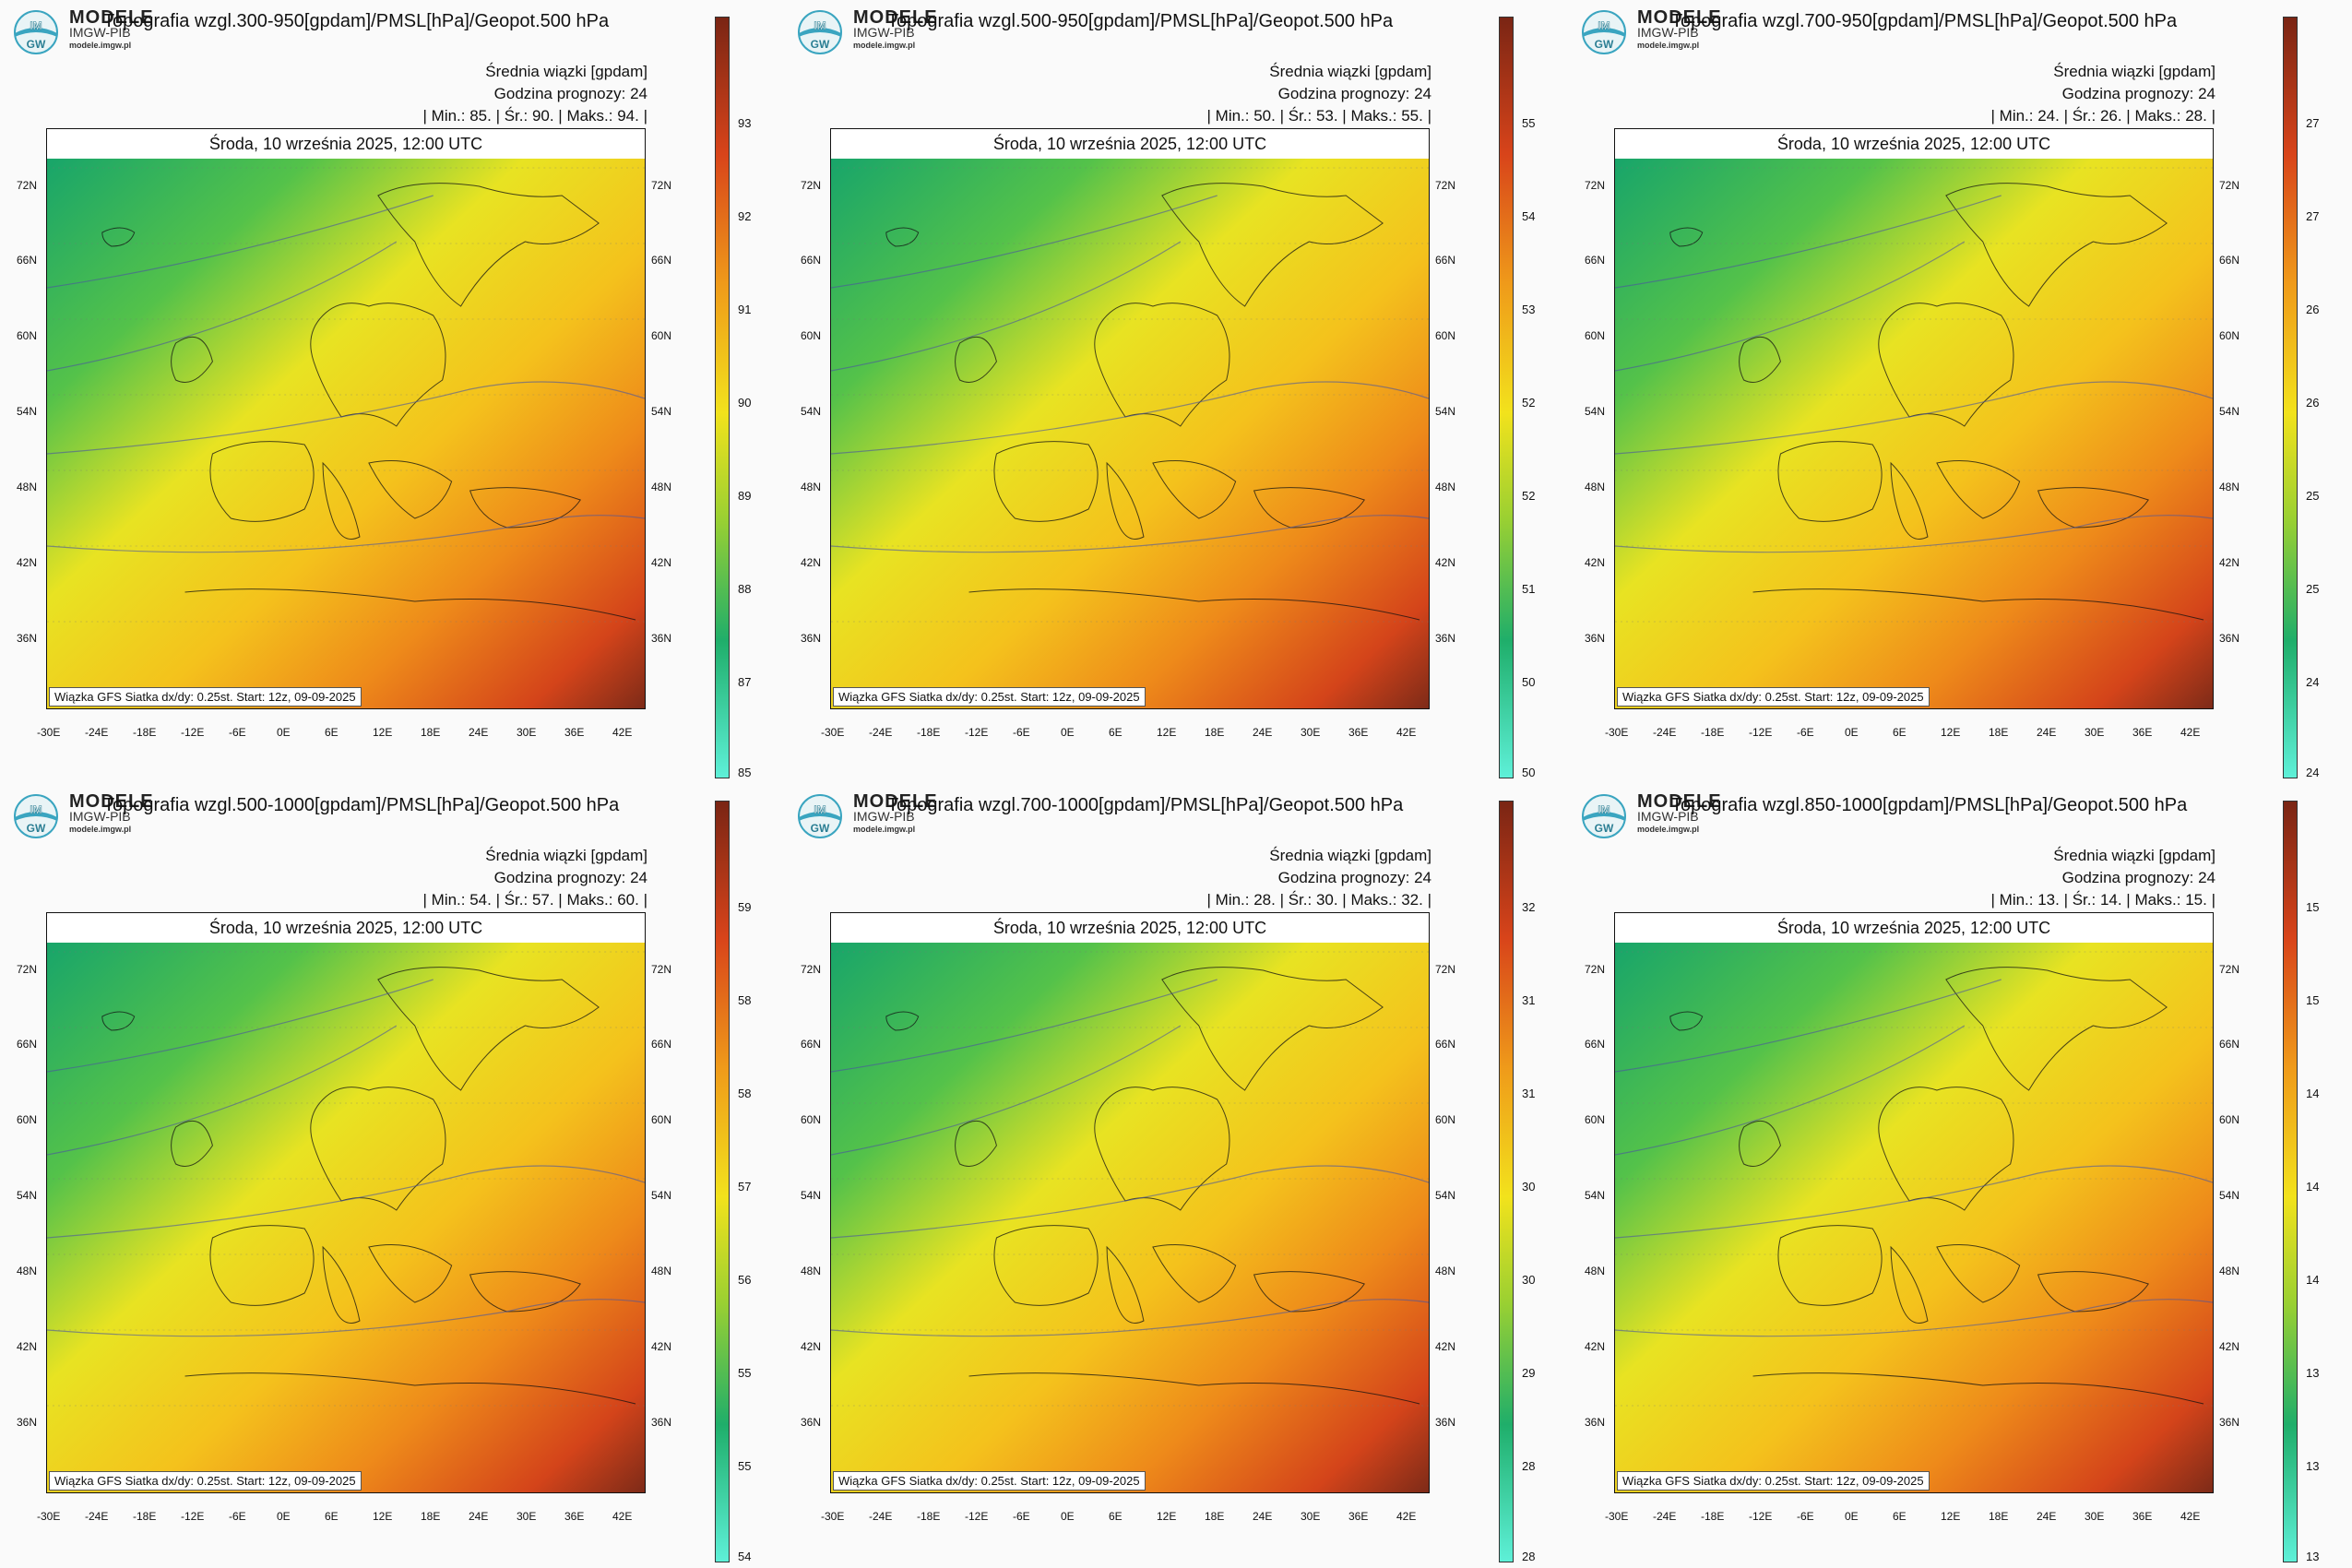 This screenshot has height=1568, width=2352. Describe the element at coordinates (2313, 123) in the screenshot. I see `colorbar-label: 27` at that location.